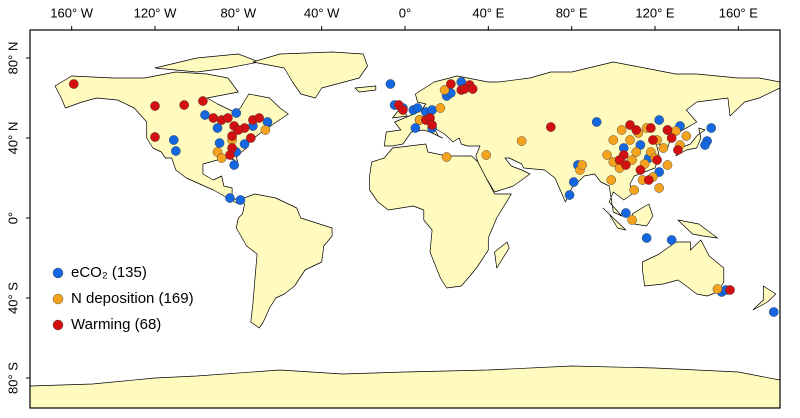  Describe the element at coordinates (12, 218) in the screenshot. I see `y-tick-label: 0°` at that location.